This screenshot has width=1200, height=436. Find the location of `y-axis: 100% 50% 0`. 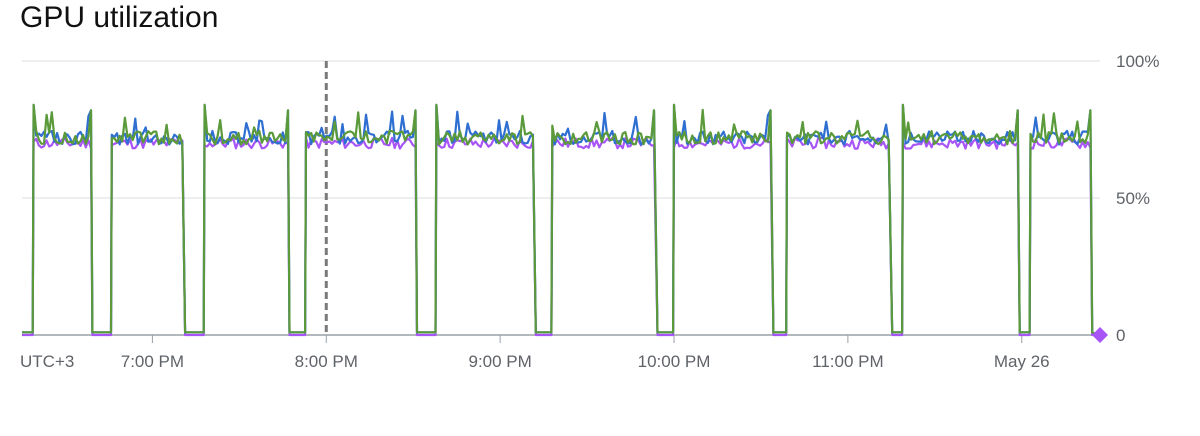

y-axis: 100% 50% 0 is located at coordinates (1137, 198).